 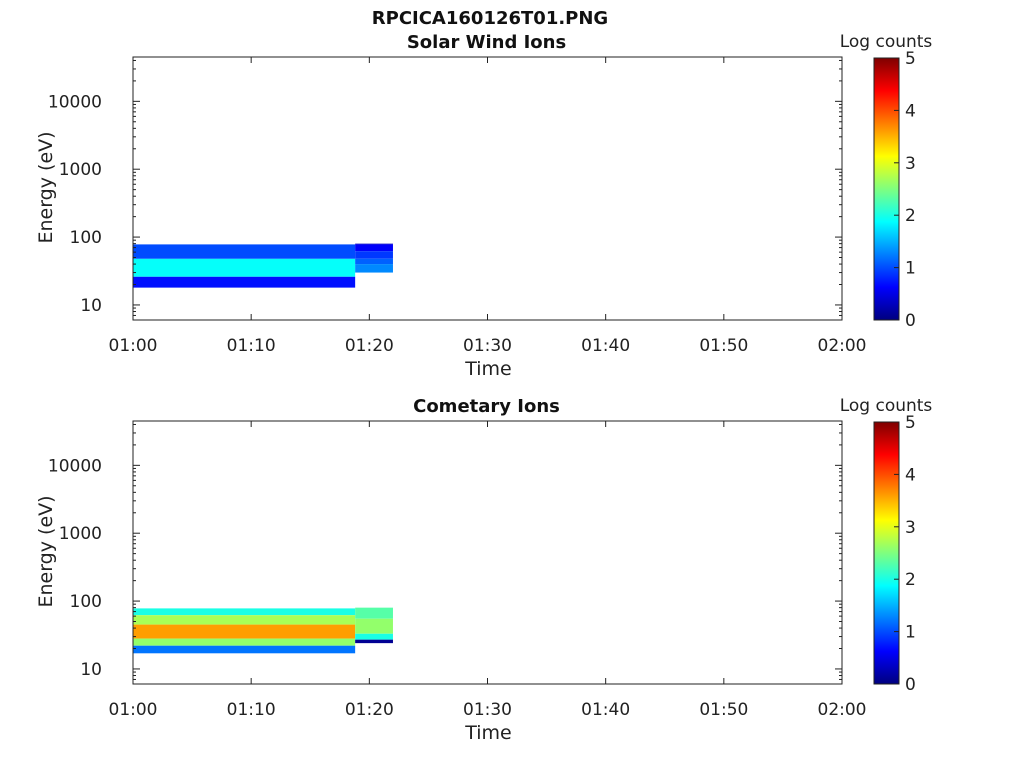 What do you see at coordinates (486, 42) in the screenshot?
I see `plot-title: Solar Wind Ions` at bounding box center [486, 42].